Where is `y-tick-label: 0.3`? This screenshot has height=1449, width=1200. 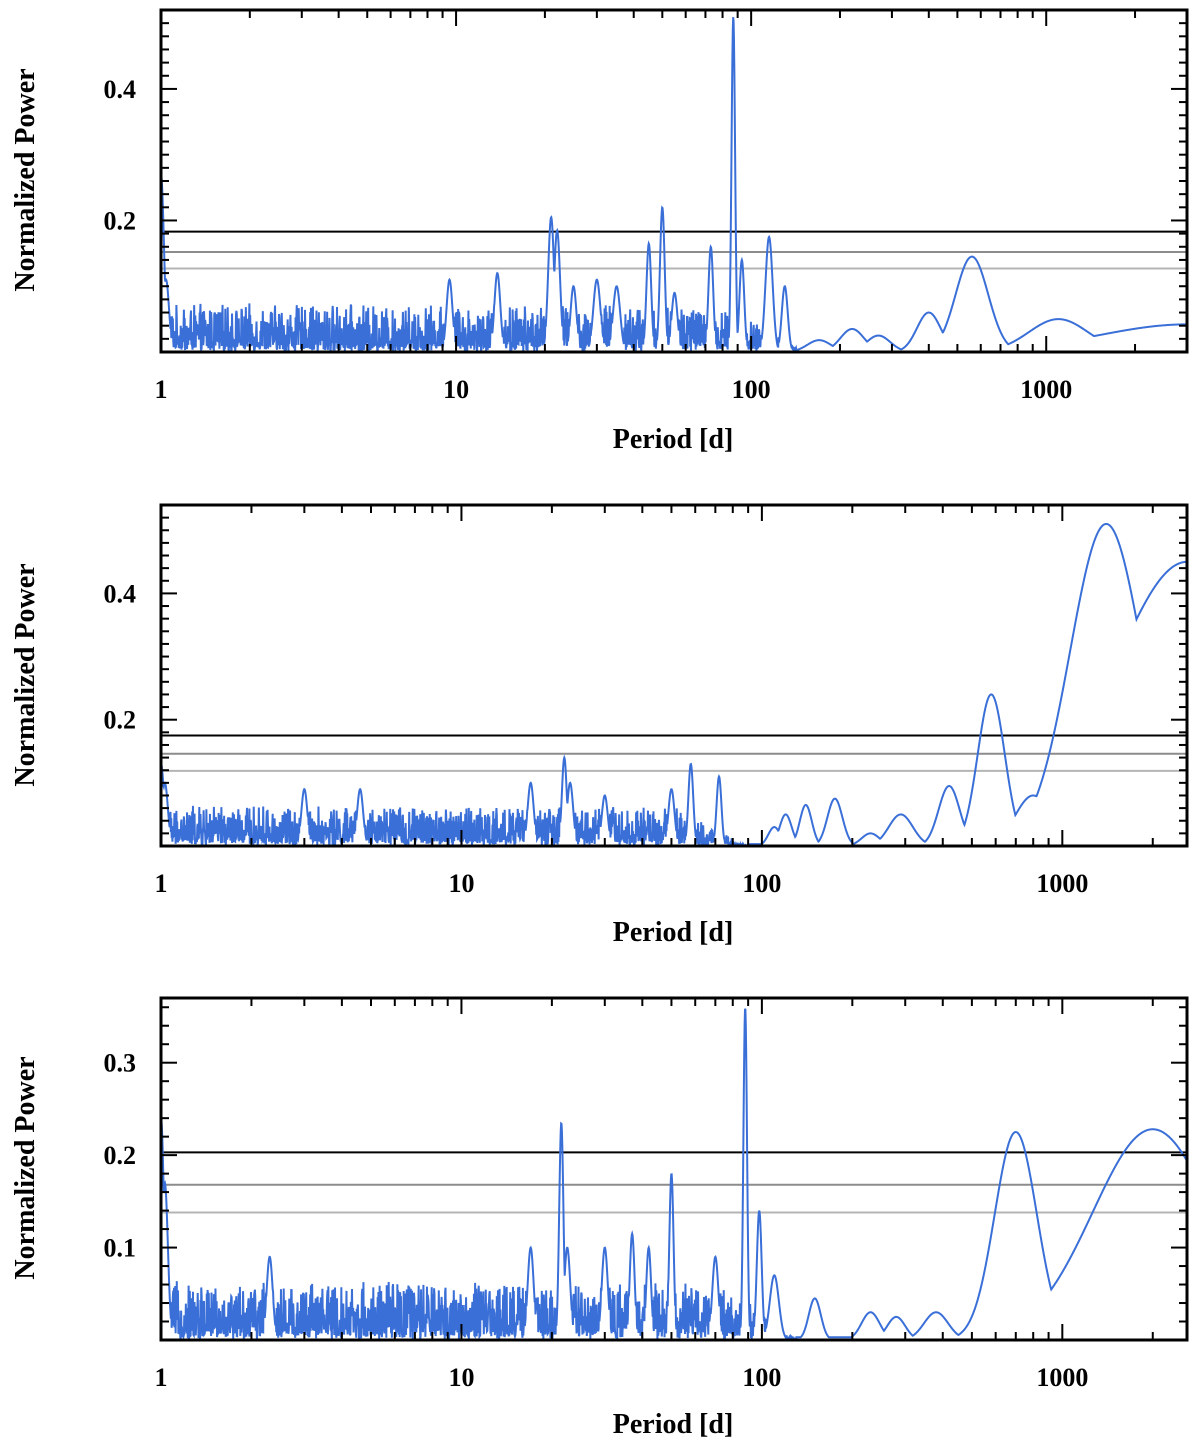
y-tick-label: 0.3 is located at coordinates (120, 1063).